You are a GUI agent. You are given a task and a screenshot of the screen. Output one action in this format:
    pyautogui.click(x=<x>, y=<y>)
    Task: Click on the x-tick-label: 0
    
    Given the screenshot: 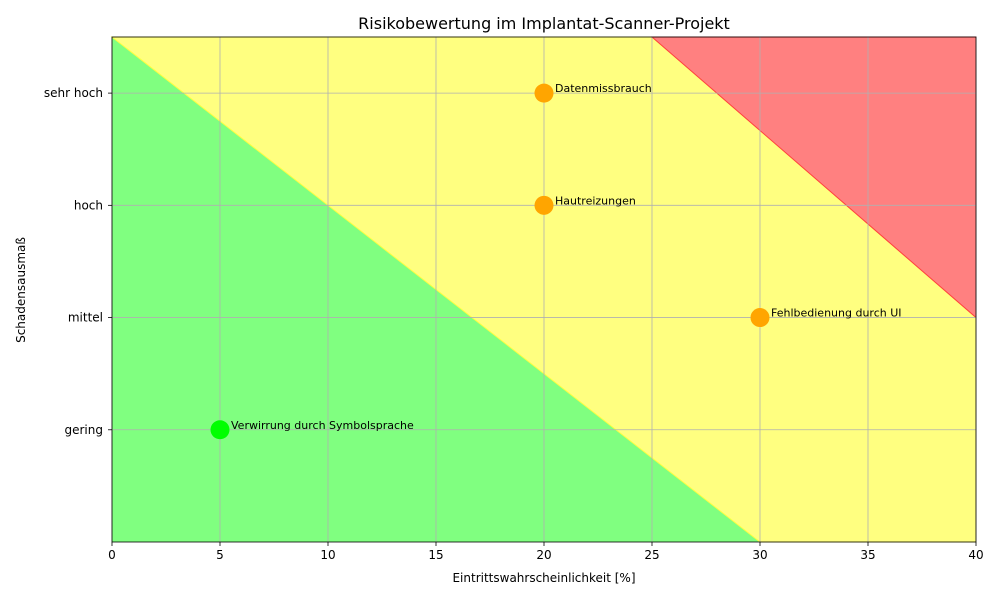 What is the action you would take?
    pyautogui.click(x=112, y=555)
    